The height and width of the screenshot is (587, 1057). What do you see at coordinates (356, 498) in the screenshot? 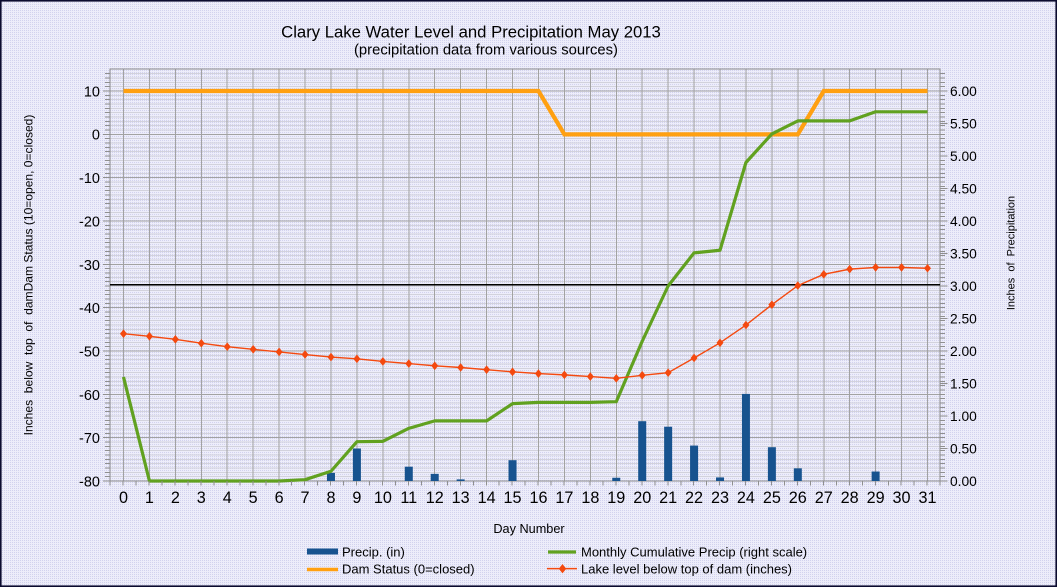
I see `svg-text: 9` at bounding box center [356, 498].